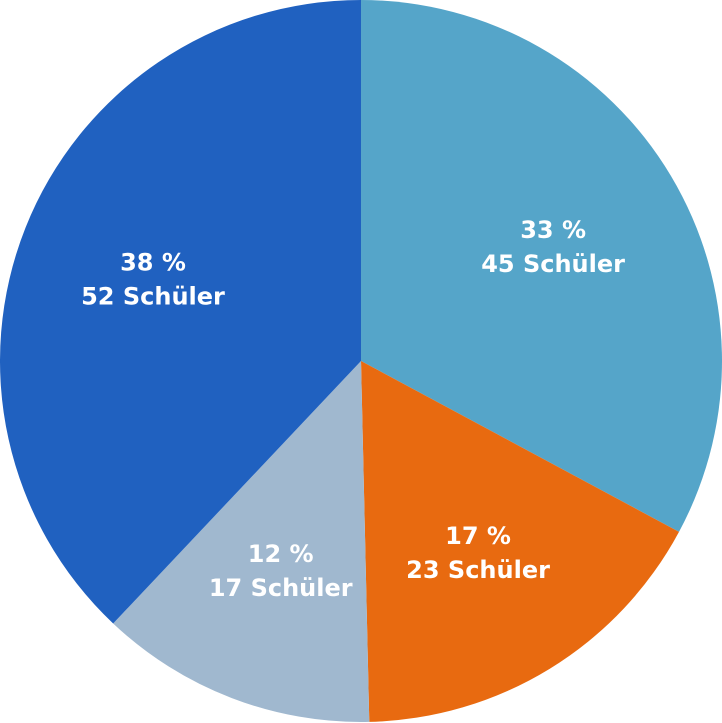 The height and width of the screenshot is (723, 722). Describe the element at coordinates (553, 264) in the screenshot. I see `slice-count-label: 45 Schüler` at that location.